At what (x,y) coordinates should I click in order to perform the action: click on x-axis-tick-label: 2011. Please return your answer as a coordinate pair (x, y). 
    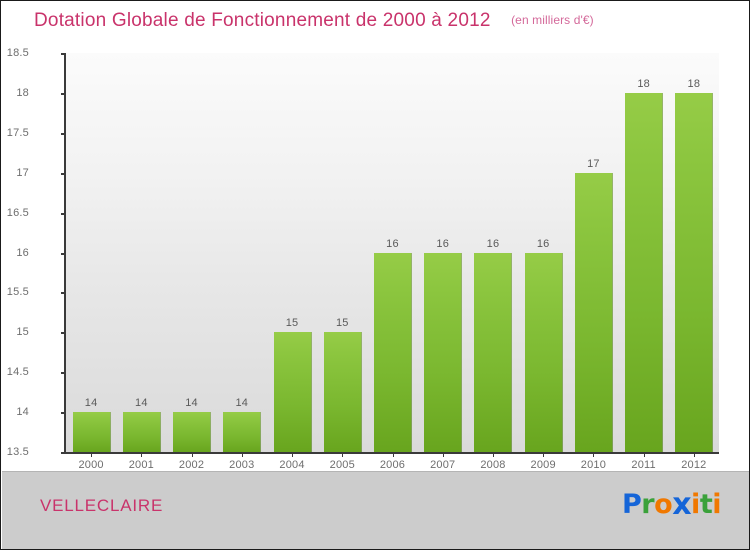
    Looking at the image, I should click on (643, 465).